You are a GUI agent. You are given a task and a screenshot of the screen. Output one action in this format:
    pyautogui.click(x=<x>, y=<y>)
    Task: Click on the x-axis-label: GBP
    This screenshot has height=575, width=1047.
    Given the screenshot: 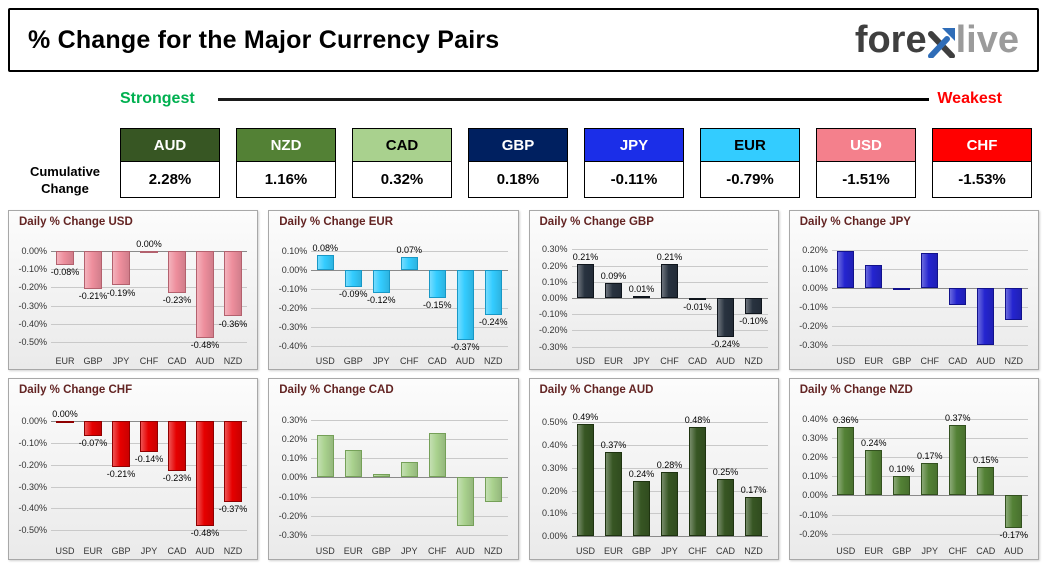 What is the action you would take?
    pyautogui.click(x=381, y=551)
    